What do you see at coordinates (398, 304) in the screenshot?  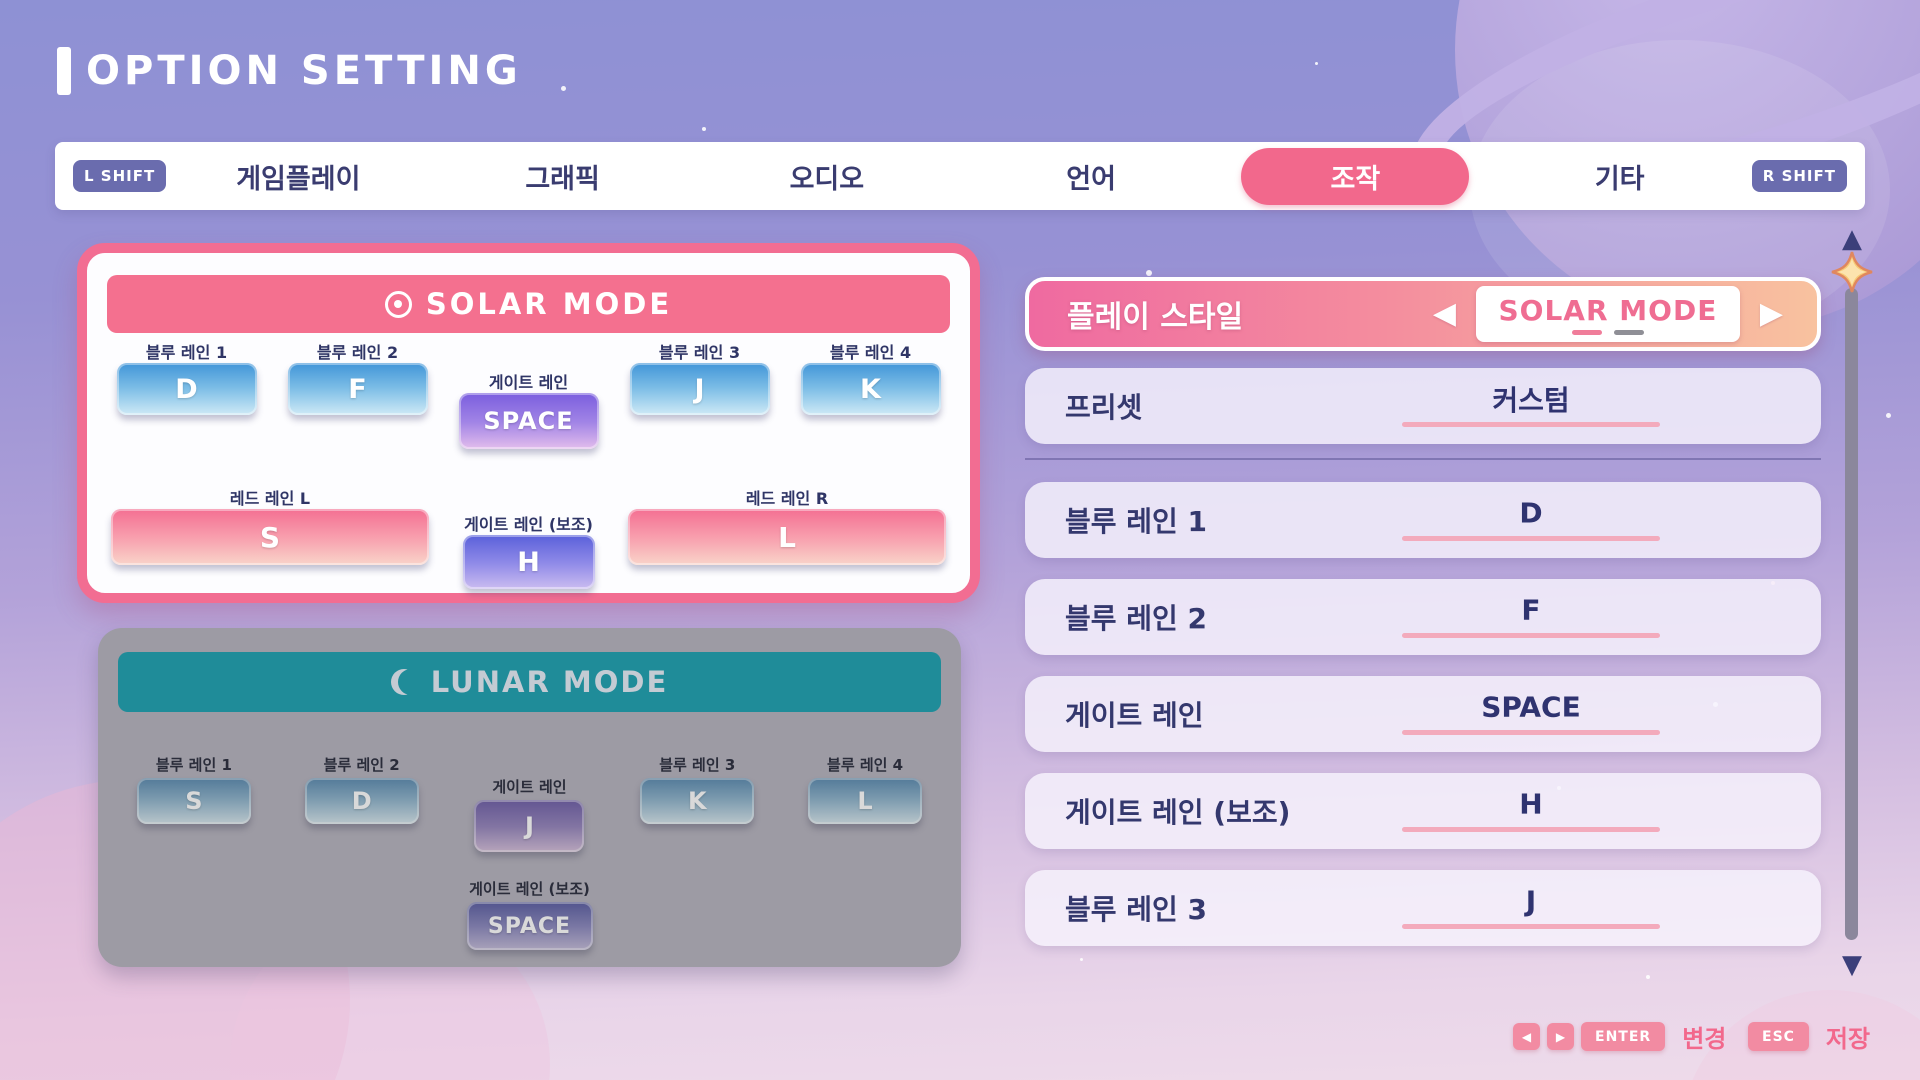 I see `sun-icon` at bounding box center [398, 304].